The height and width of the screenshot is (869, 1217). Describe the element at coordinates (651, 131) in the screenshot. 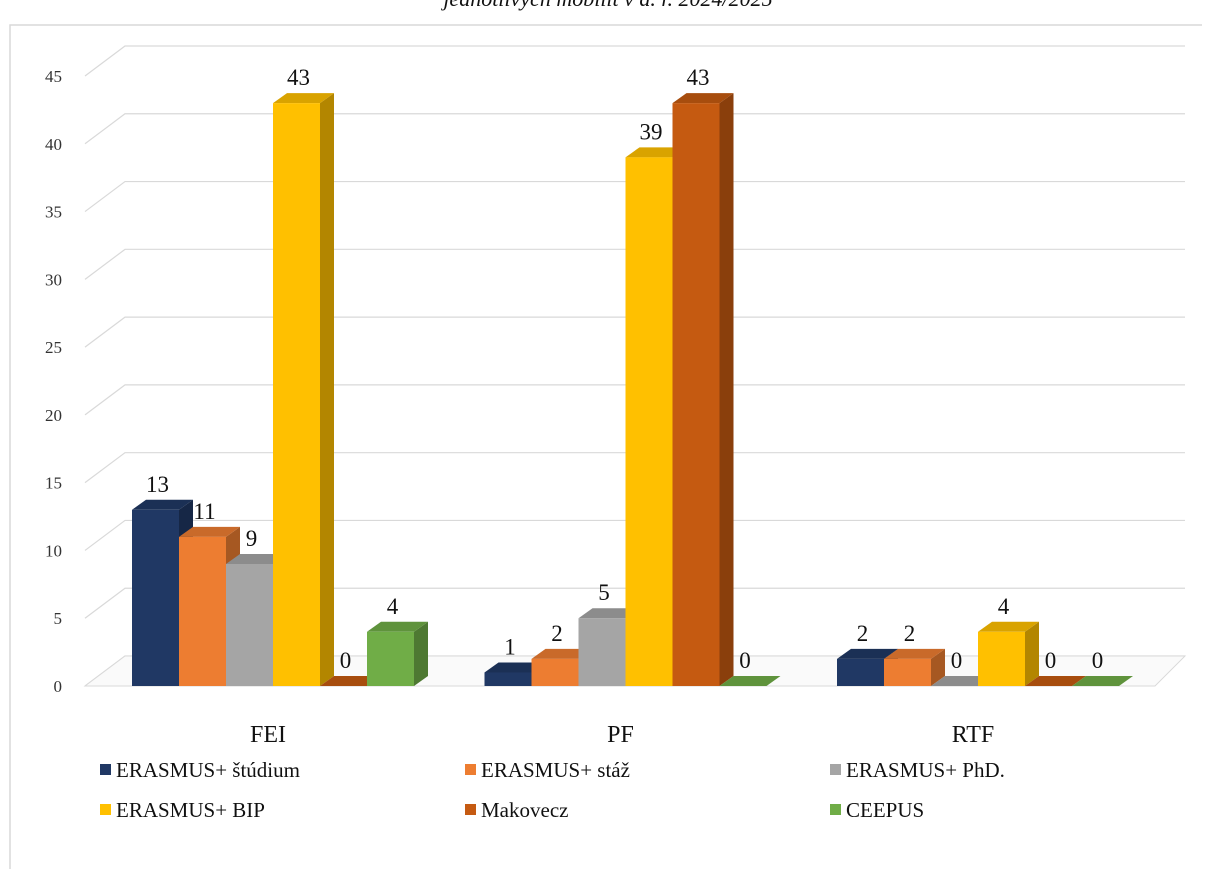

I see `value-label: 39` at that location.